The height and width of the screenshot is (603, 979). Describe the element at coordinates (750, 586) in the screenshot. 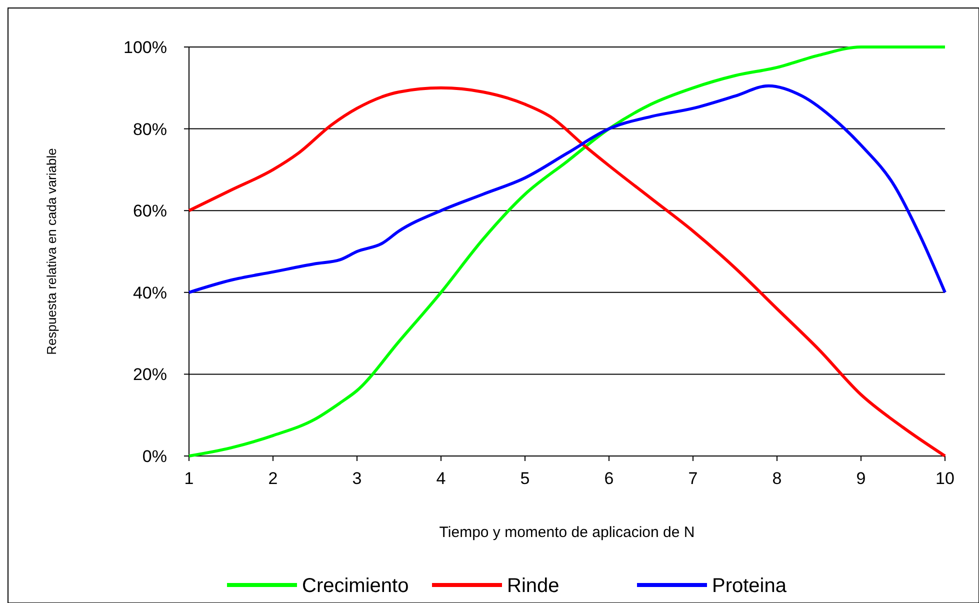

I see `legend-label: Proteina` at that location.